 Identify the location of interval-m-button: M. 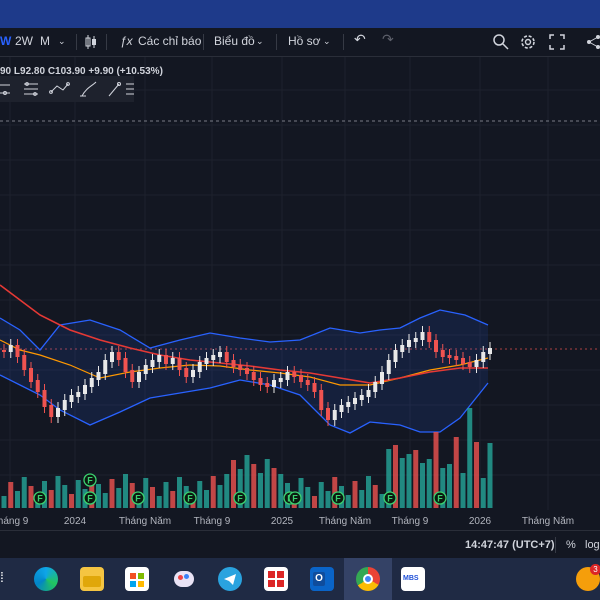
(45, 41).